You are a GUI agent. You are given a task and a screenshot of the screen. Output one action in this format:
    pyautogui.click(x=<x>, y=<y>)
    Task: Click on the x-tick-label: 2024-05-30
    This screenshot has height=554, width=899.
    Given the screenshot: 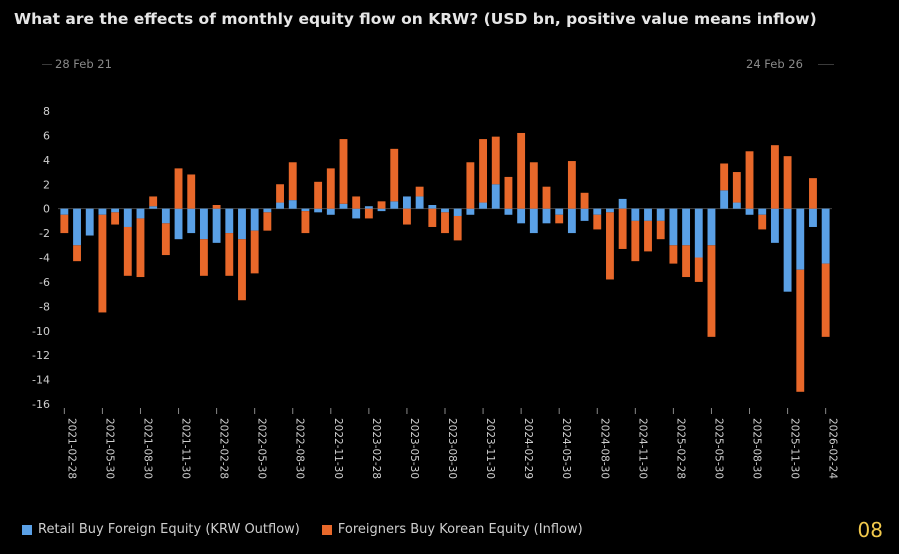 What is the action you would take?
    pyautogui.click(x=566, y=448)
    